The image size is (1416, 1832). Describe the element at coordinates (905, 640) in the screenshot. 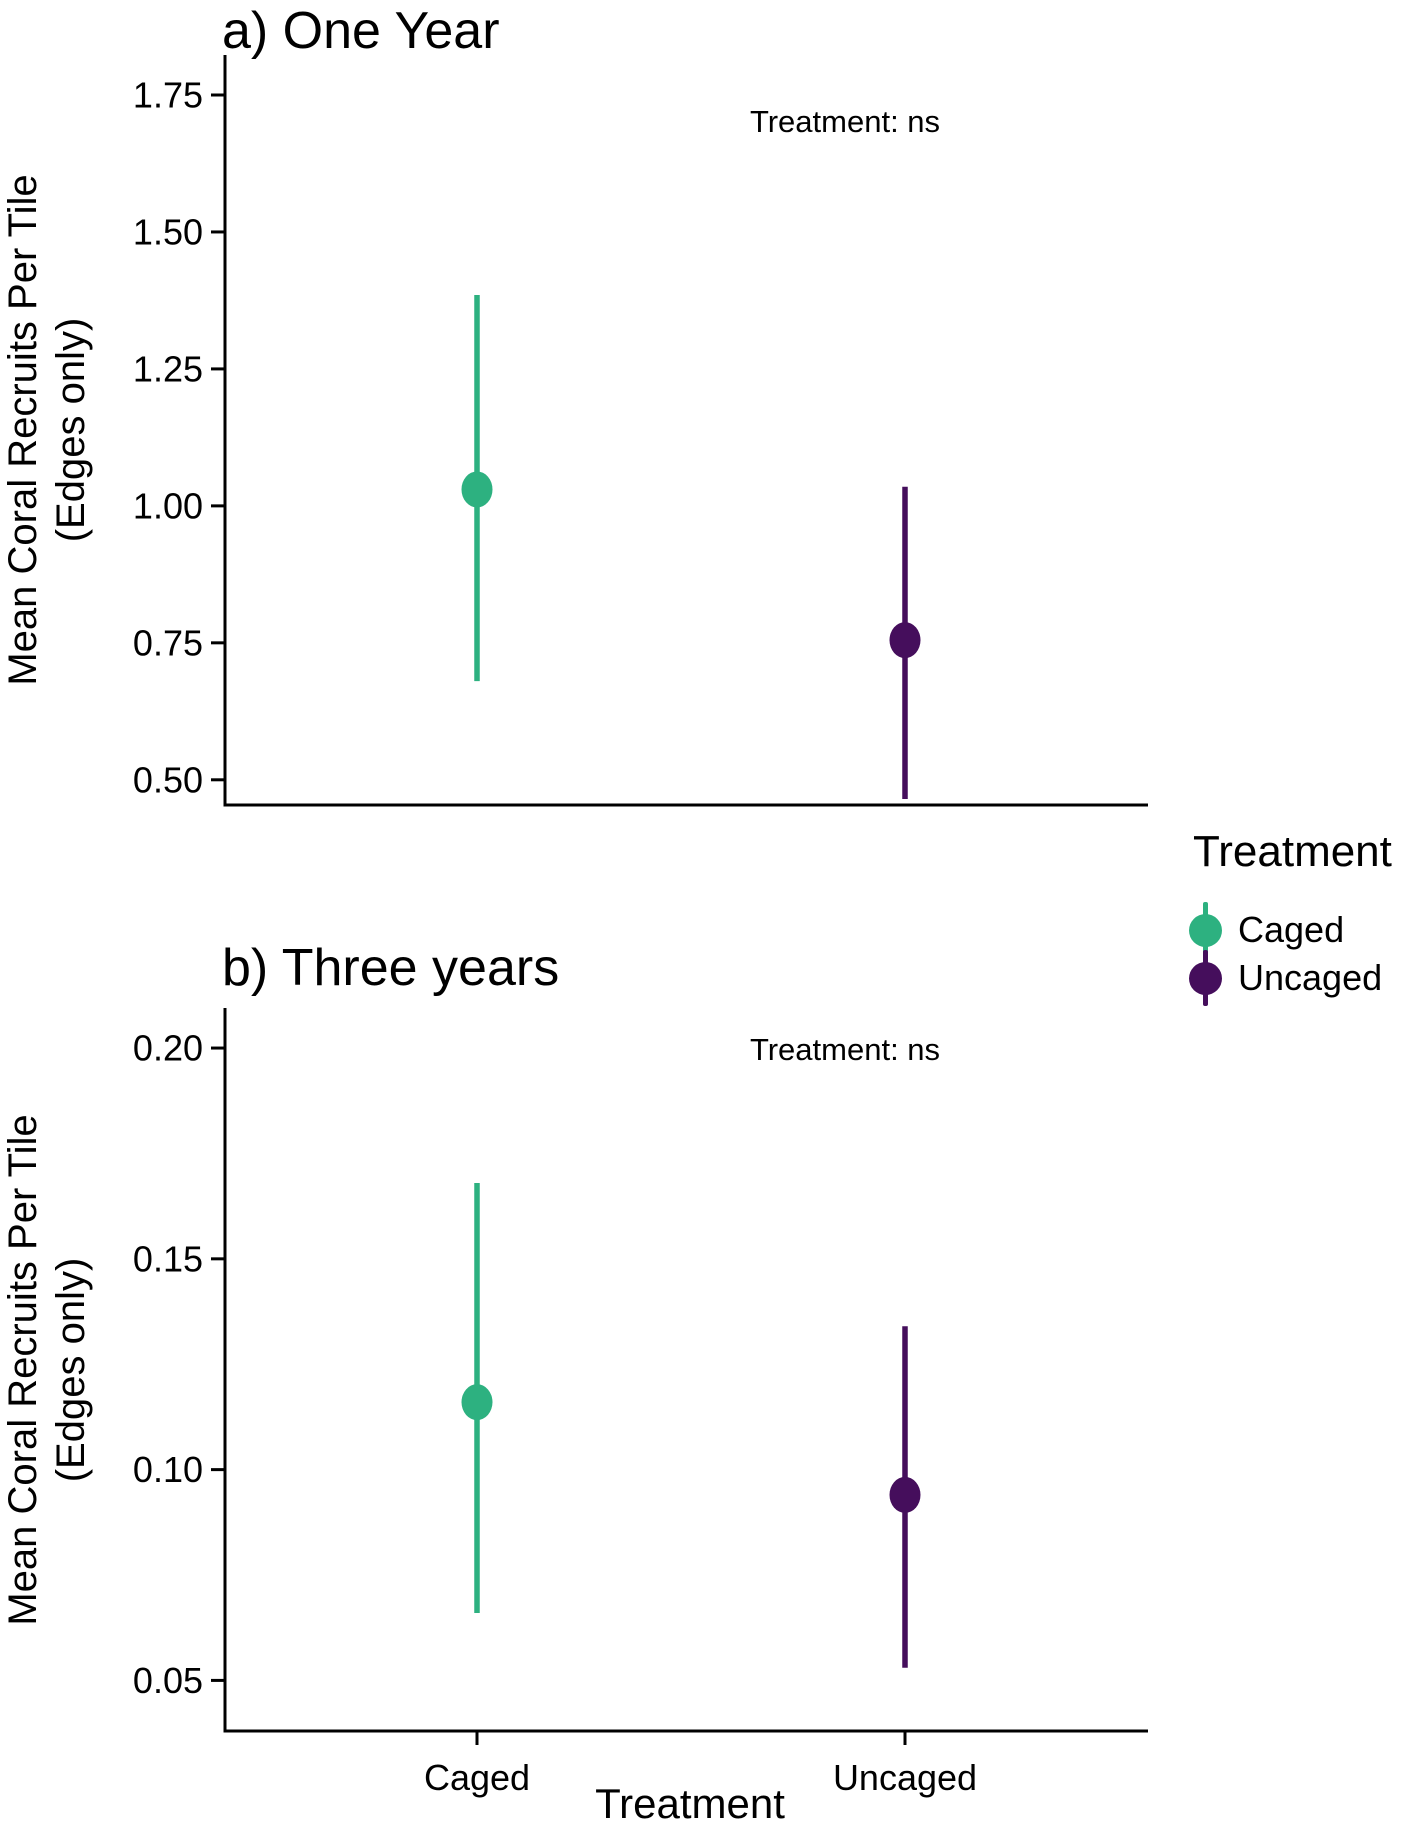

I see `panel-a-uncaged-point` at that location.